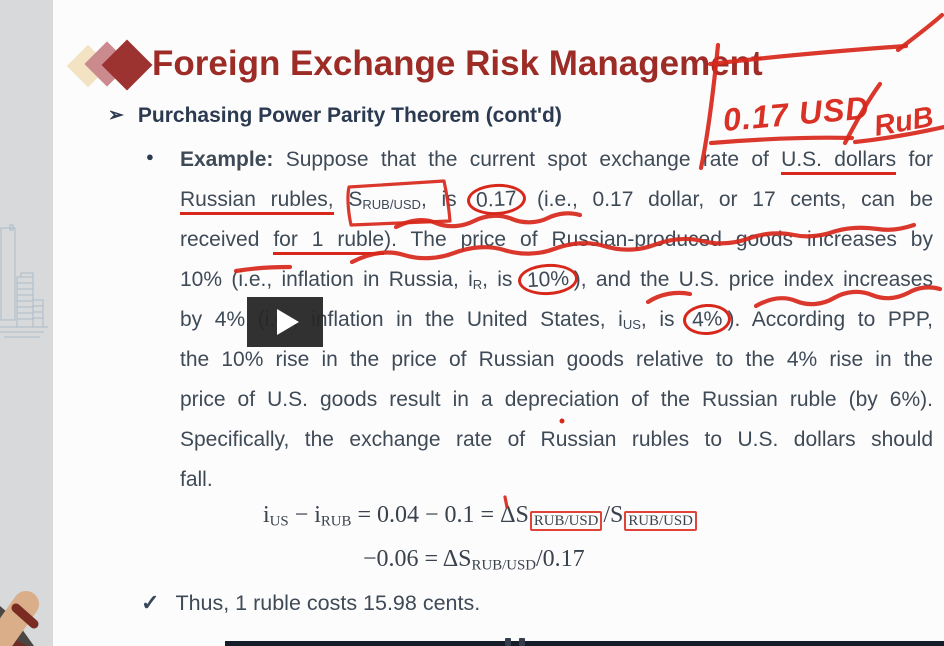  What do you see at coordinates (196, 479) in the screenshot?
I see `body-line: fall.` at bounding box center [196, 479].